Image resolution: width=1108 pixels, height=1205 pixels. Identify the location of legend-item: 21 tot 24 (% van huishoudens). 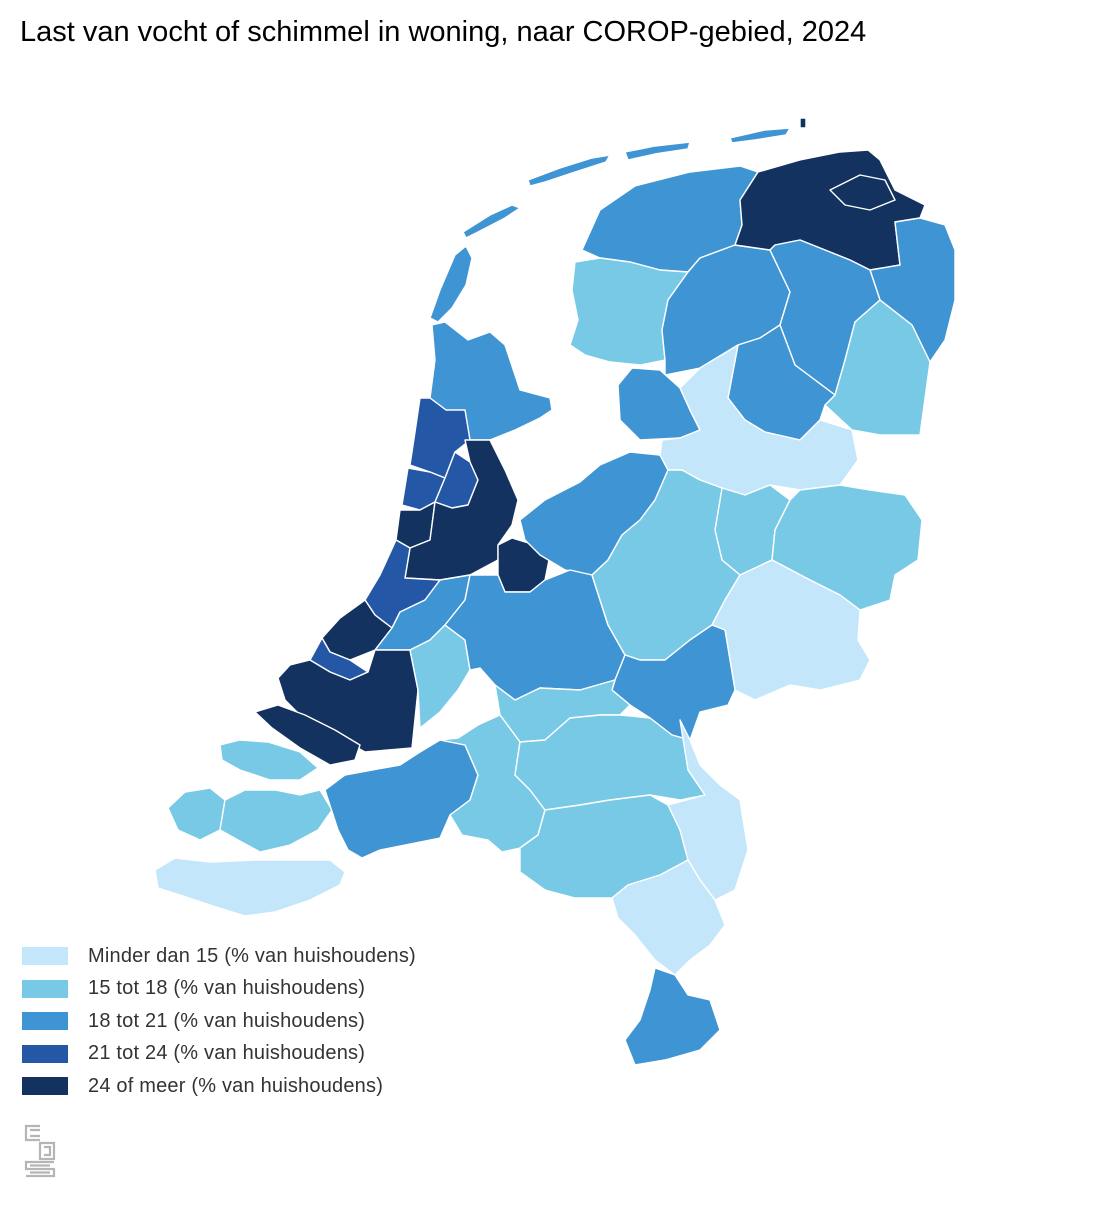
(219, 1054).